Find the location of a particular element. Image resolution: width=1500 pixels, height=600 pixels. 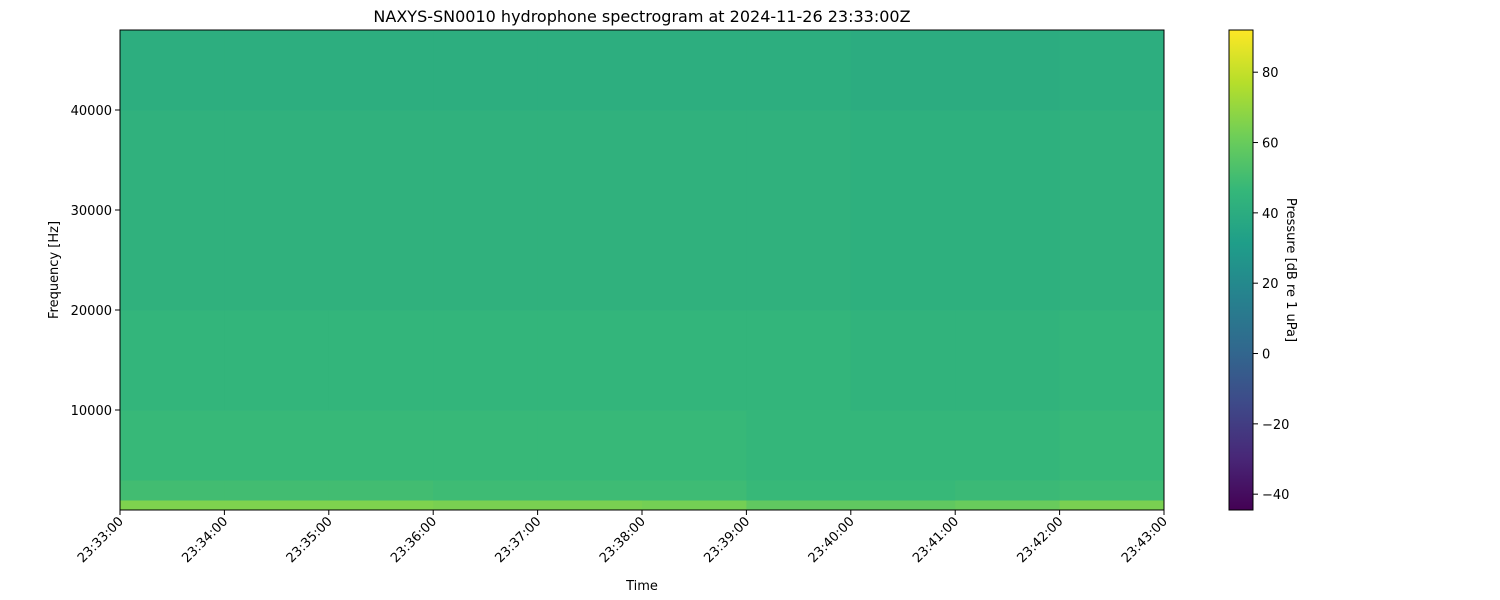

x-tick-label: 23:37:00 is located at coordinates (519, 540).